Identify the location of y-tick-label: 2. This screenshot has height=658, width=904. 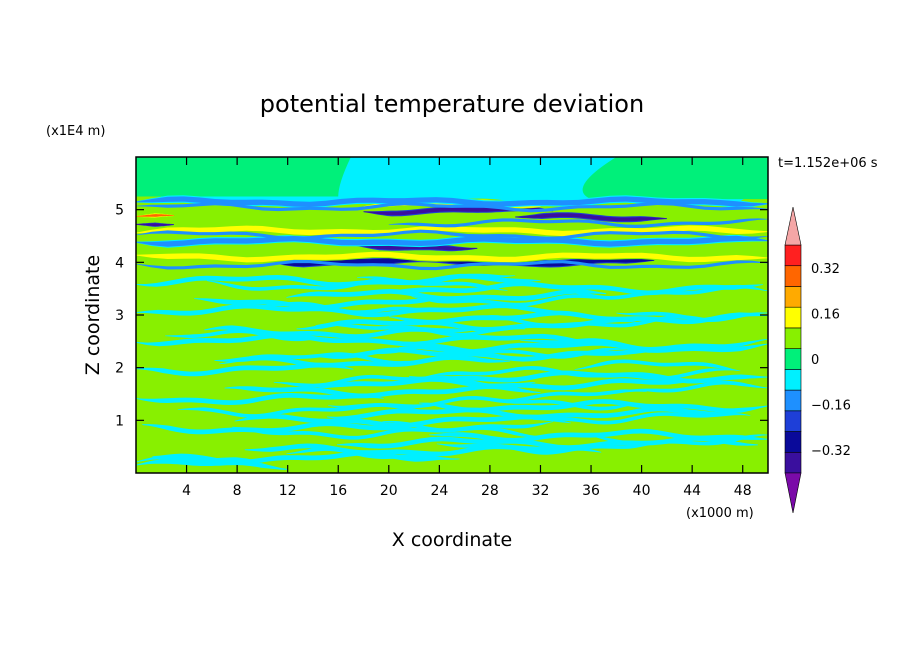
(119, 369).